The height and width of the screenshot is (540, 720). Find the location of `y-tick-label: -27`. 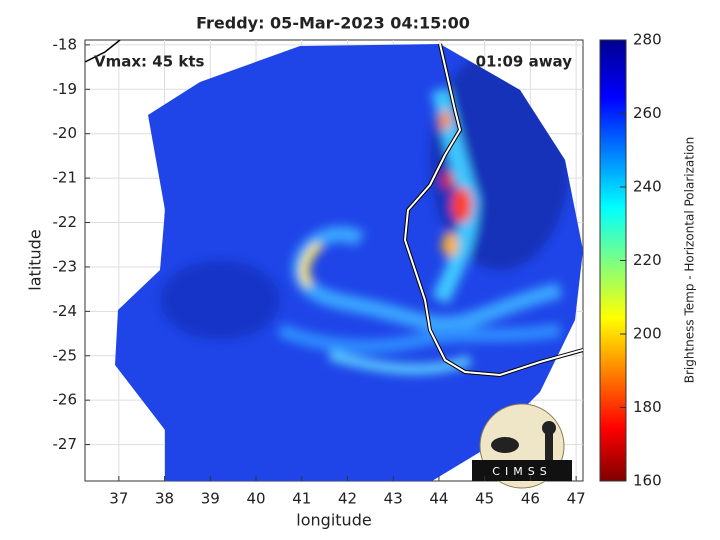

y-tick-label: -27 is located at coordinates (65, 444).